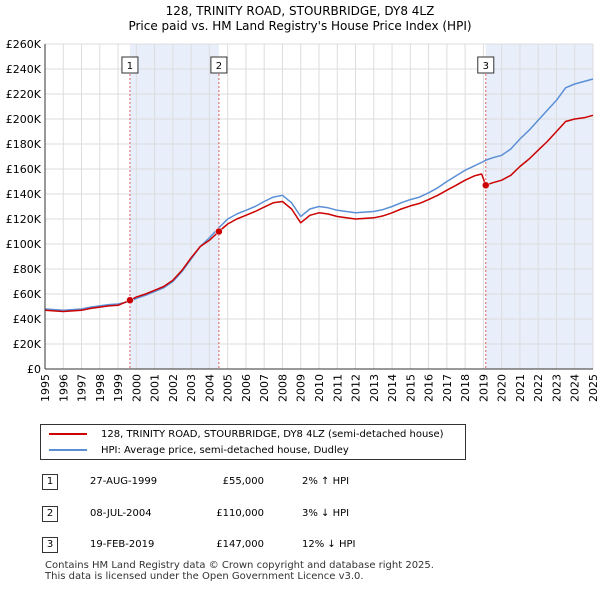 The image size is (600, 590). What do you see at coordinates (24, 94) in the screenshot?
I see `y-tick-label: £220K` at bounding box center [24, 94].